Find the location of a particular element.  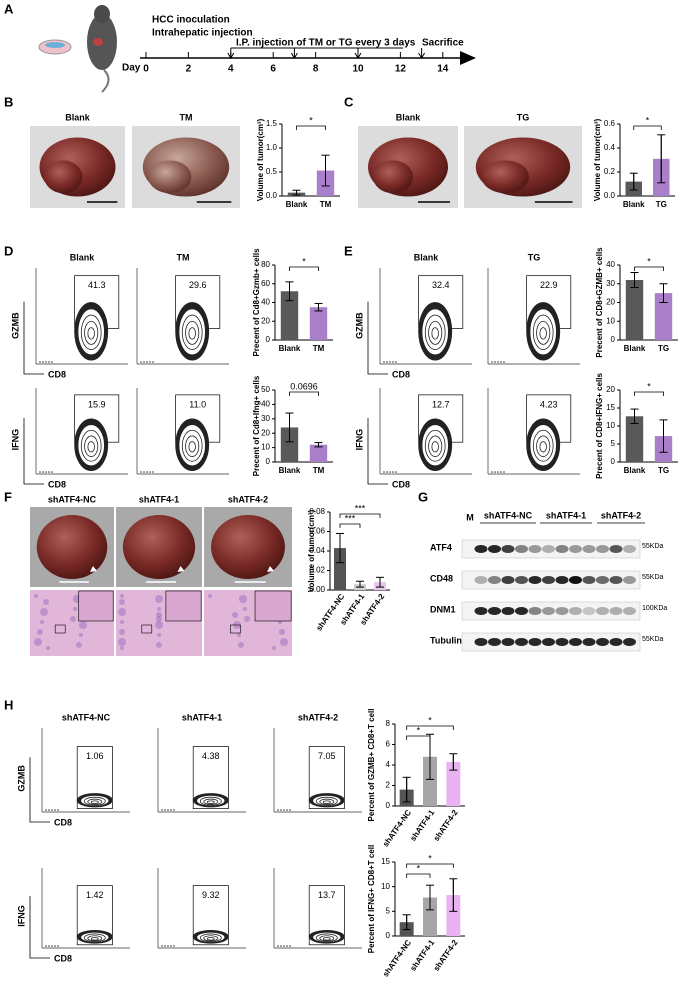

y-tick-label: 30 is located at coordinates (610, 283).